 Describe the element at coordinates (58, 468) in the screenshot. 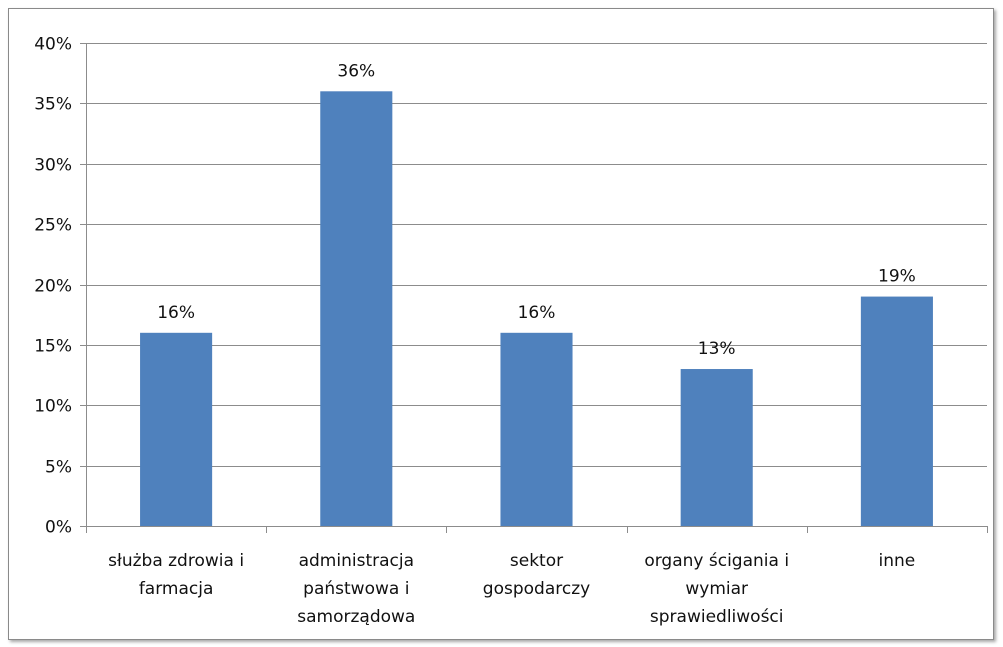

I see `y-tick-label: 5%` at that location.